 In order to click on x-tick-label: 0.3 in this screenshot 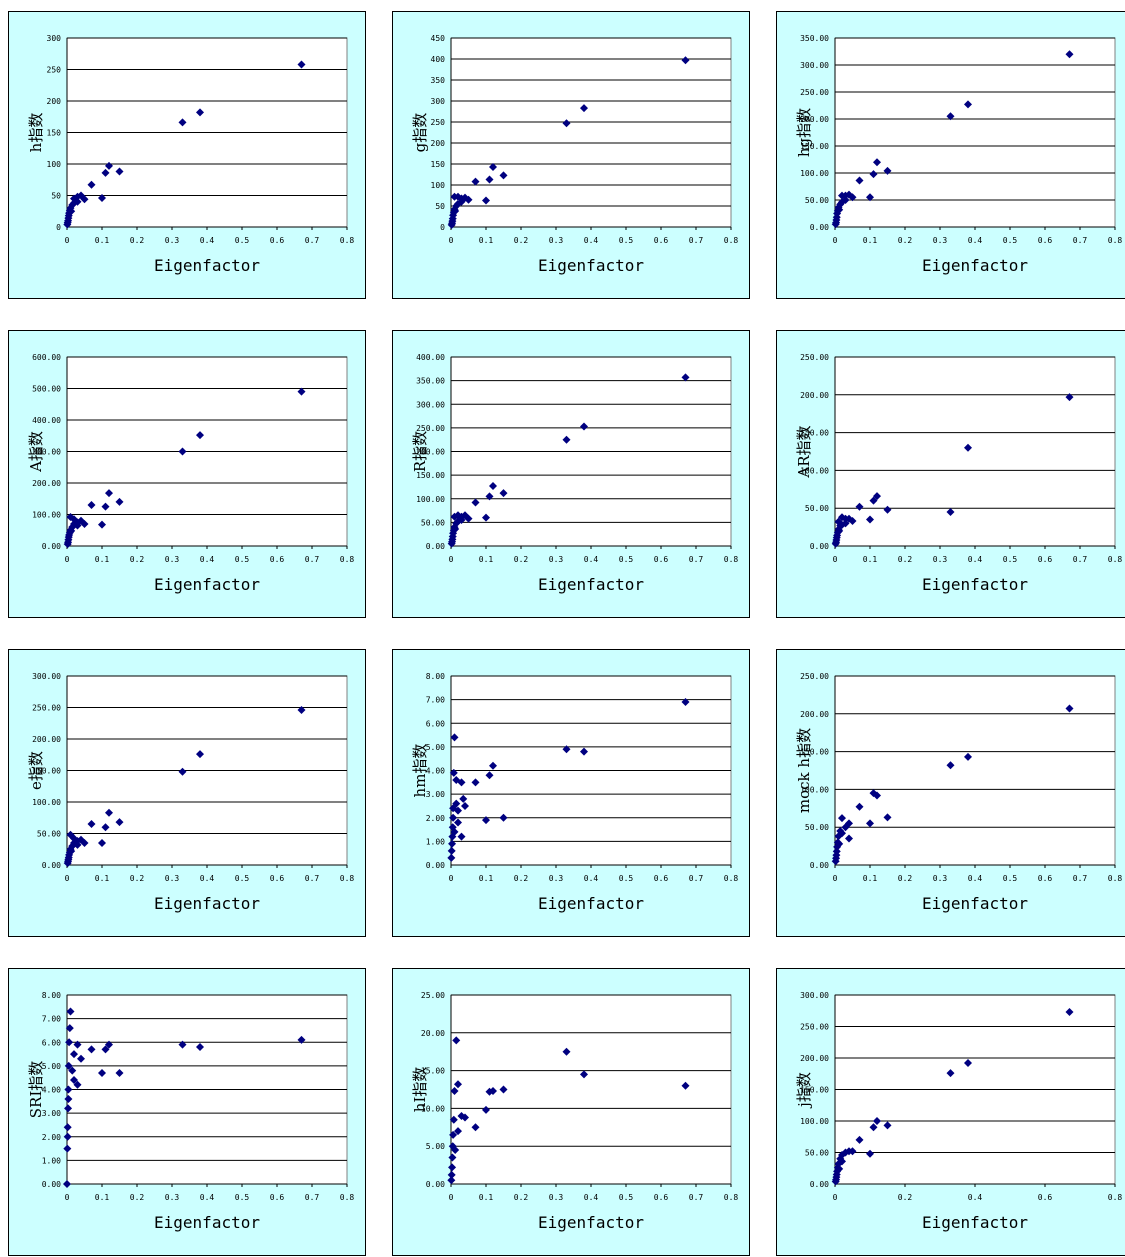, I will do `click(172, 240)`.